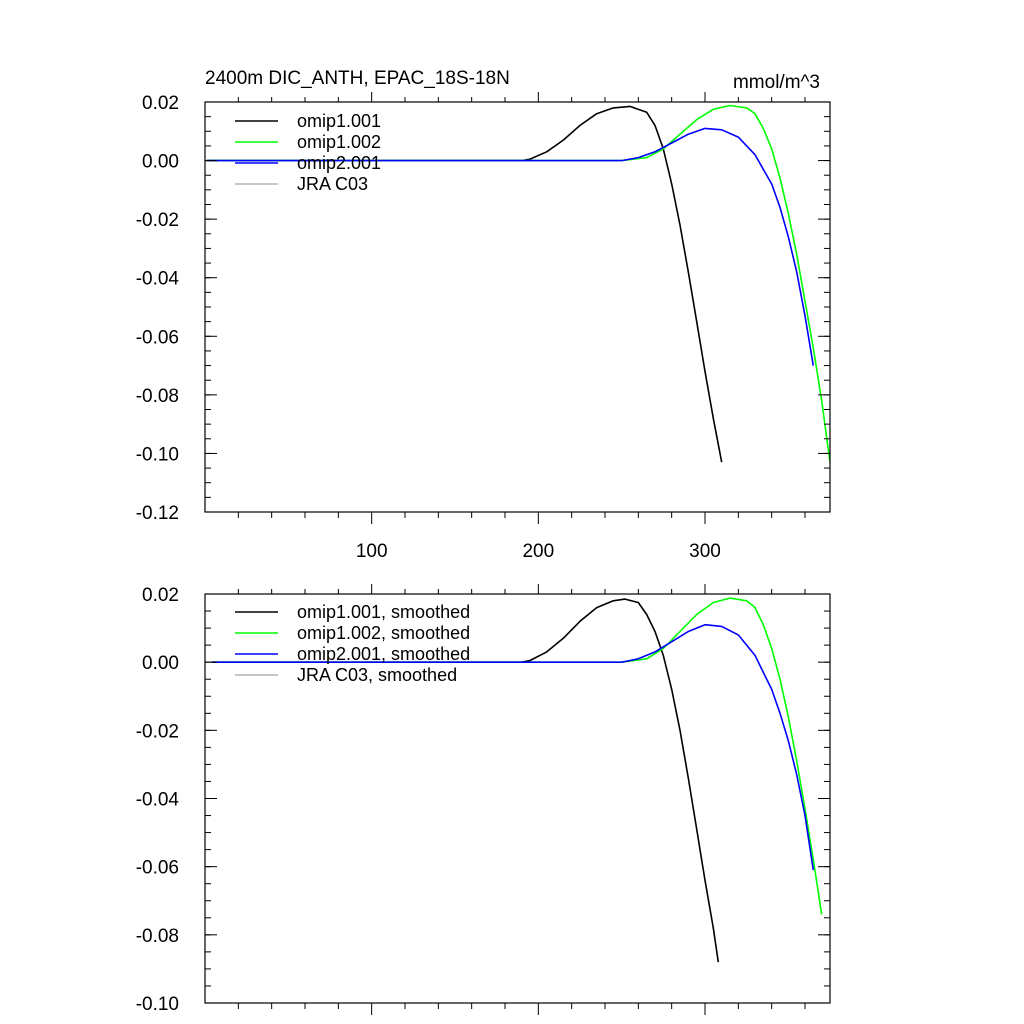 The height and width of the screenshot is (1024, 1024). Describe the element at coordinates (383, 612) in the screenshot. I see `legend-label-0: omip1.001, smoothed` at that location.